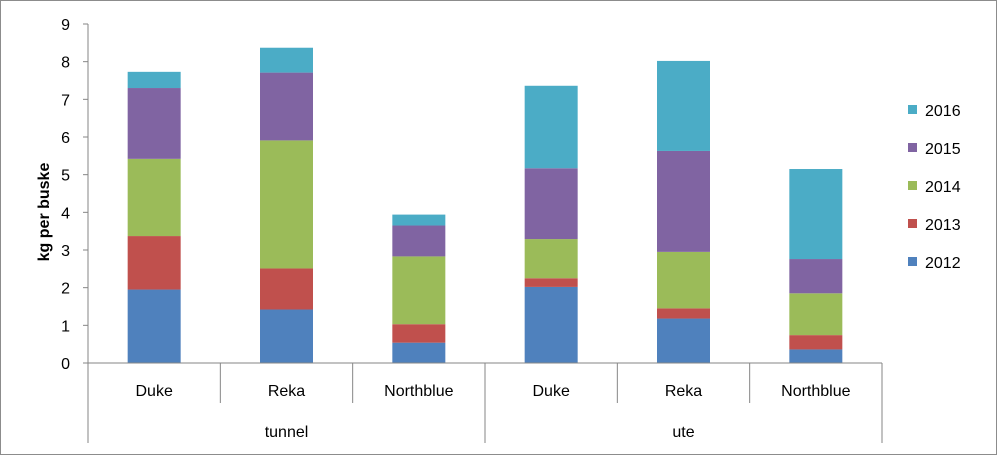 Image resolution: width=997 pixels, height=455 pixels. What do you see at coordinates (943, 149) in the screenshot?
I see `legend-label-2015: 2015` at bounding box center [943, 149].